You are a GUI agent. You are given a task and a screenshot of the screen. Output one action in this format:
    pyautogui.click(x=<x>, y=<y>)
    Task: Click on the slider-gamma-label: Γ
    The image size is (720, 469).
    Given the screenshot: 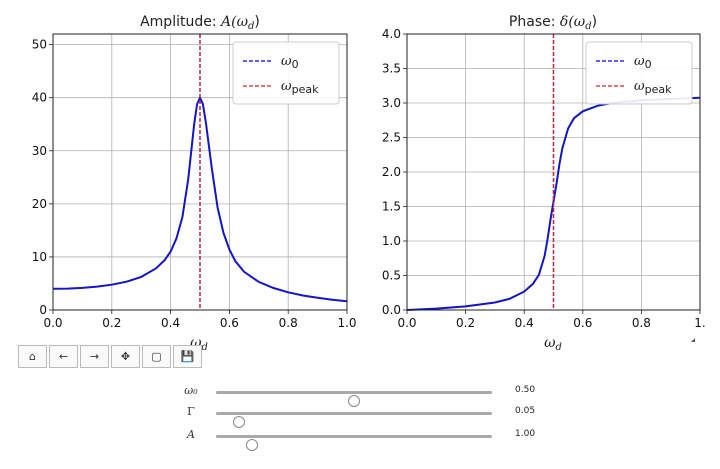 What is the action you would take?
    pyautogui.click(x=191, y=411)
    